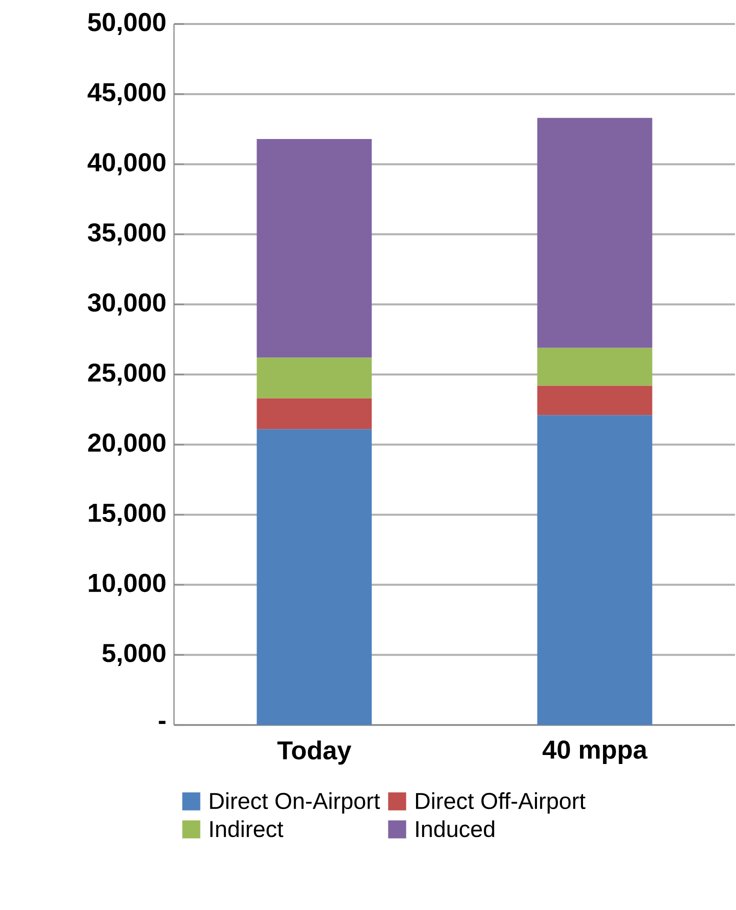 This screenshot has height=910, width=736. I want to click on y-tick-label: 10,000, so click(127, 585).